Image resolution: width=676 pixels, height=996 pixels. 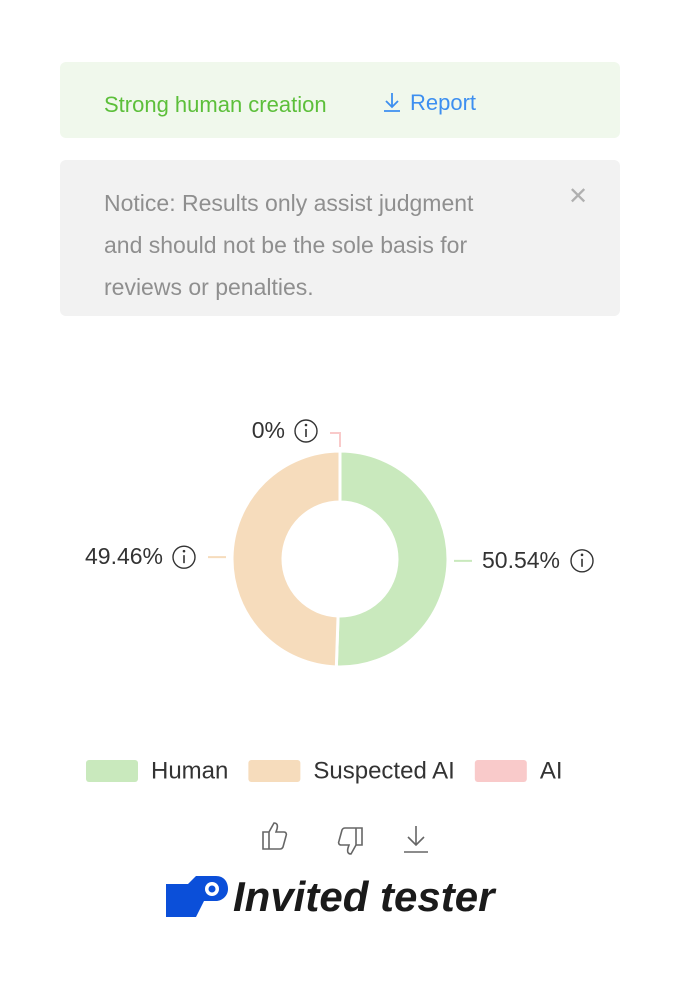 I want to click on thumbs-down, so click(x=350, y=841).